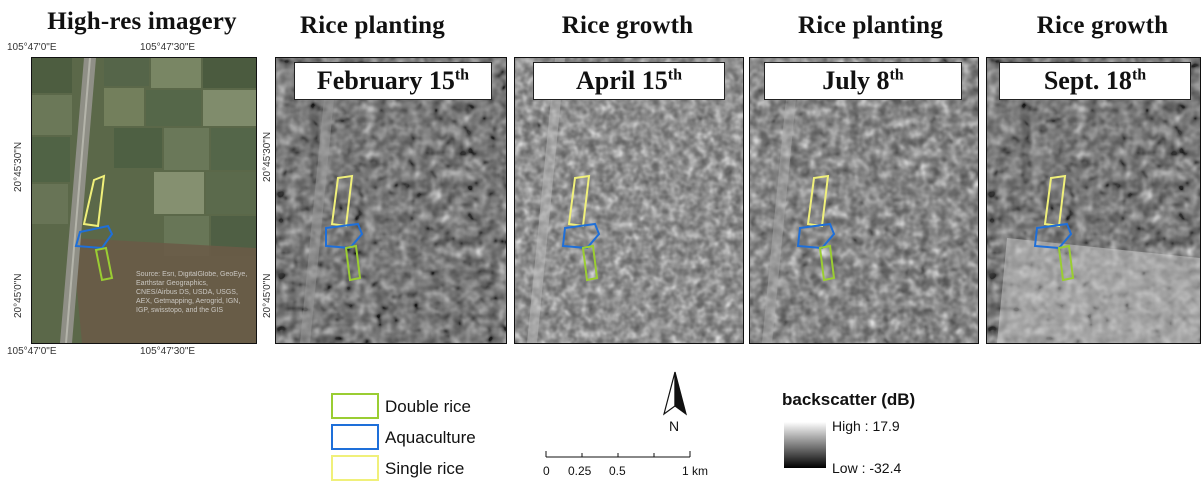 Image resolution: width=1201 pixels, height=483 pixels. I want to click on legend-label-single-rice: Single rice, so click(425, 468).